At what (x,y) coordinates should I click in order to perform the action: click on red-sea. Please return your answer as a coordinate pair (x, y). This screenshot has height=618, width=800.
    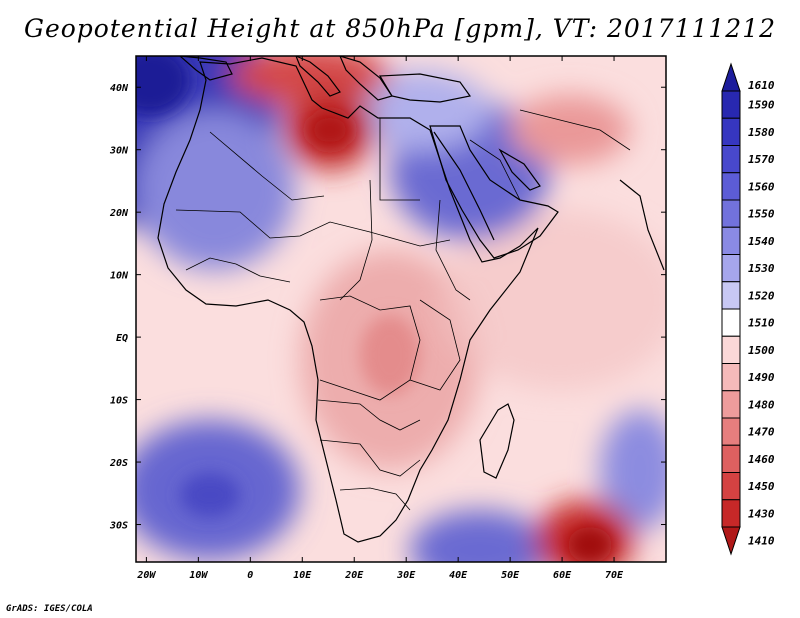
    Looking at the image, I should click on (464, 186).